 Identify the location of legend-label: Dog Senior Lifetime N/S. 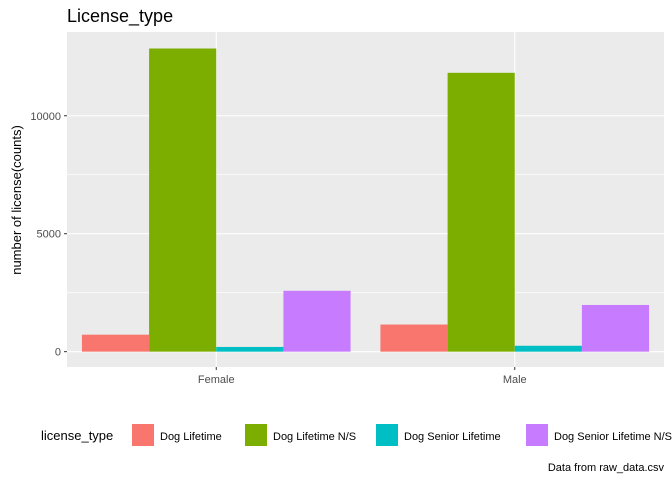
(613, 437).